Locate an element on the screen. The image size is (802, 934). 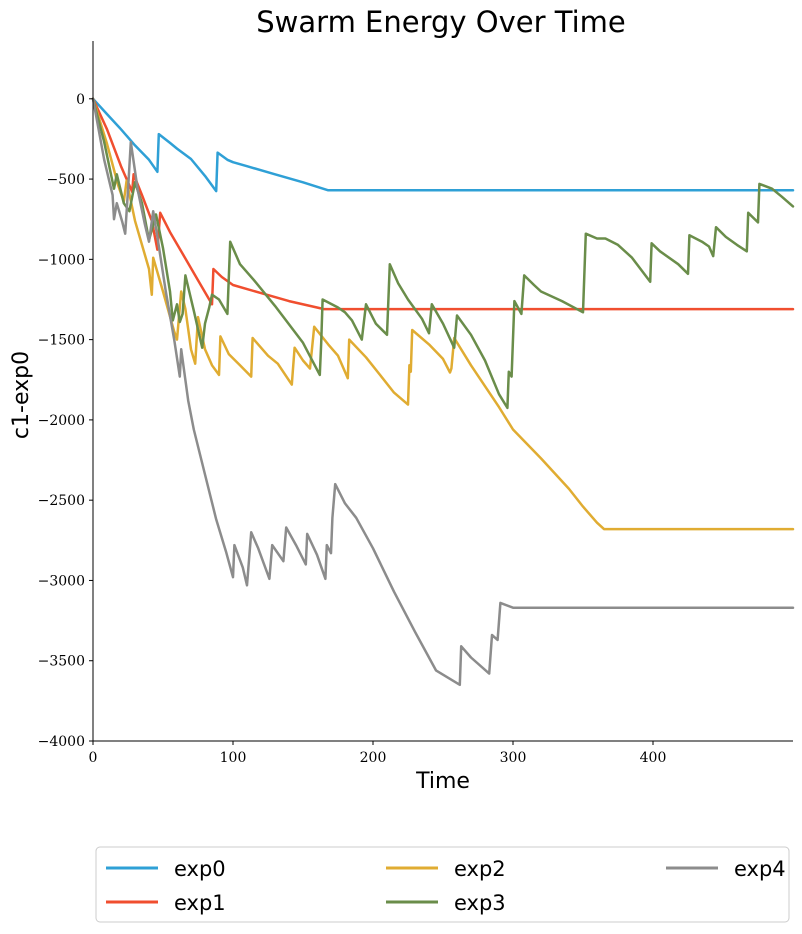
y-ticks: 0 −500 −1000 −1500 −2000 −2500 −3000 −3500 −4000 is located at coordinates (65, 421).